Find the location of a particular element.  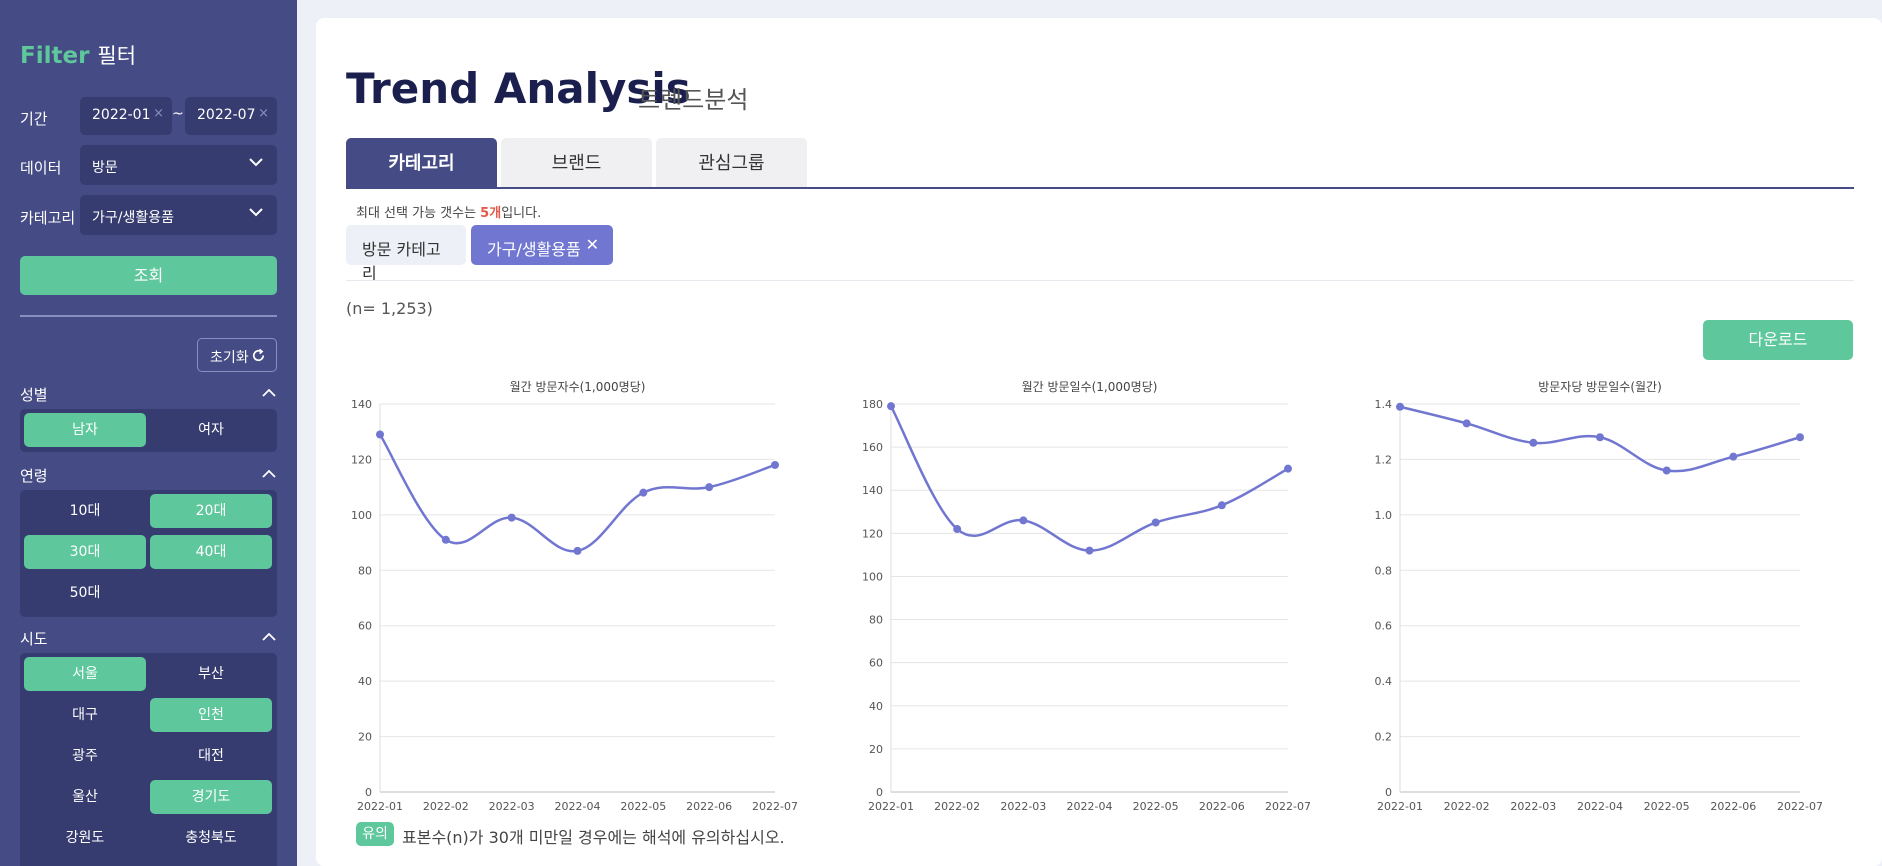

data-select: 방문 is located at coordinates (178, 165).